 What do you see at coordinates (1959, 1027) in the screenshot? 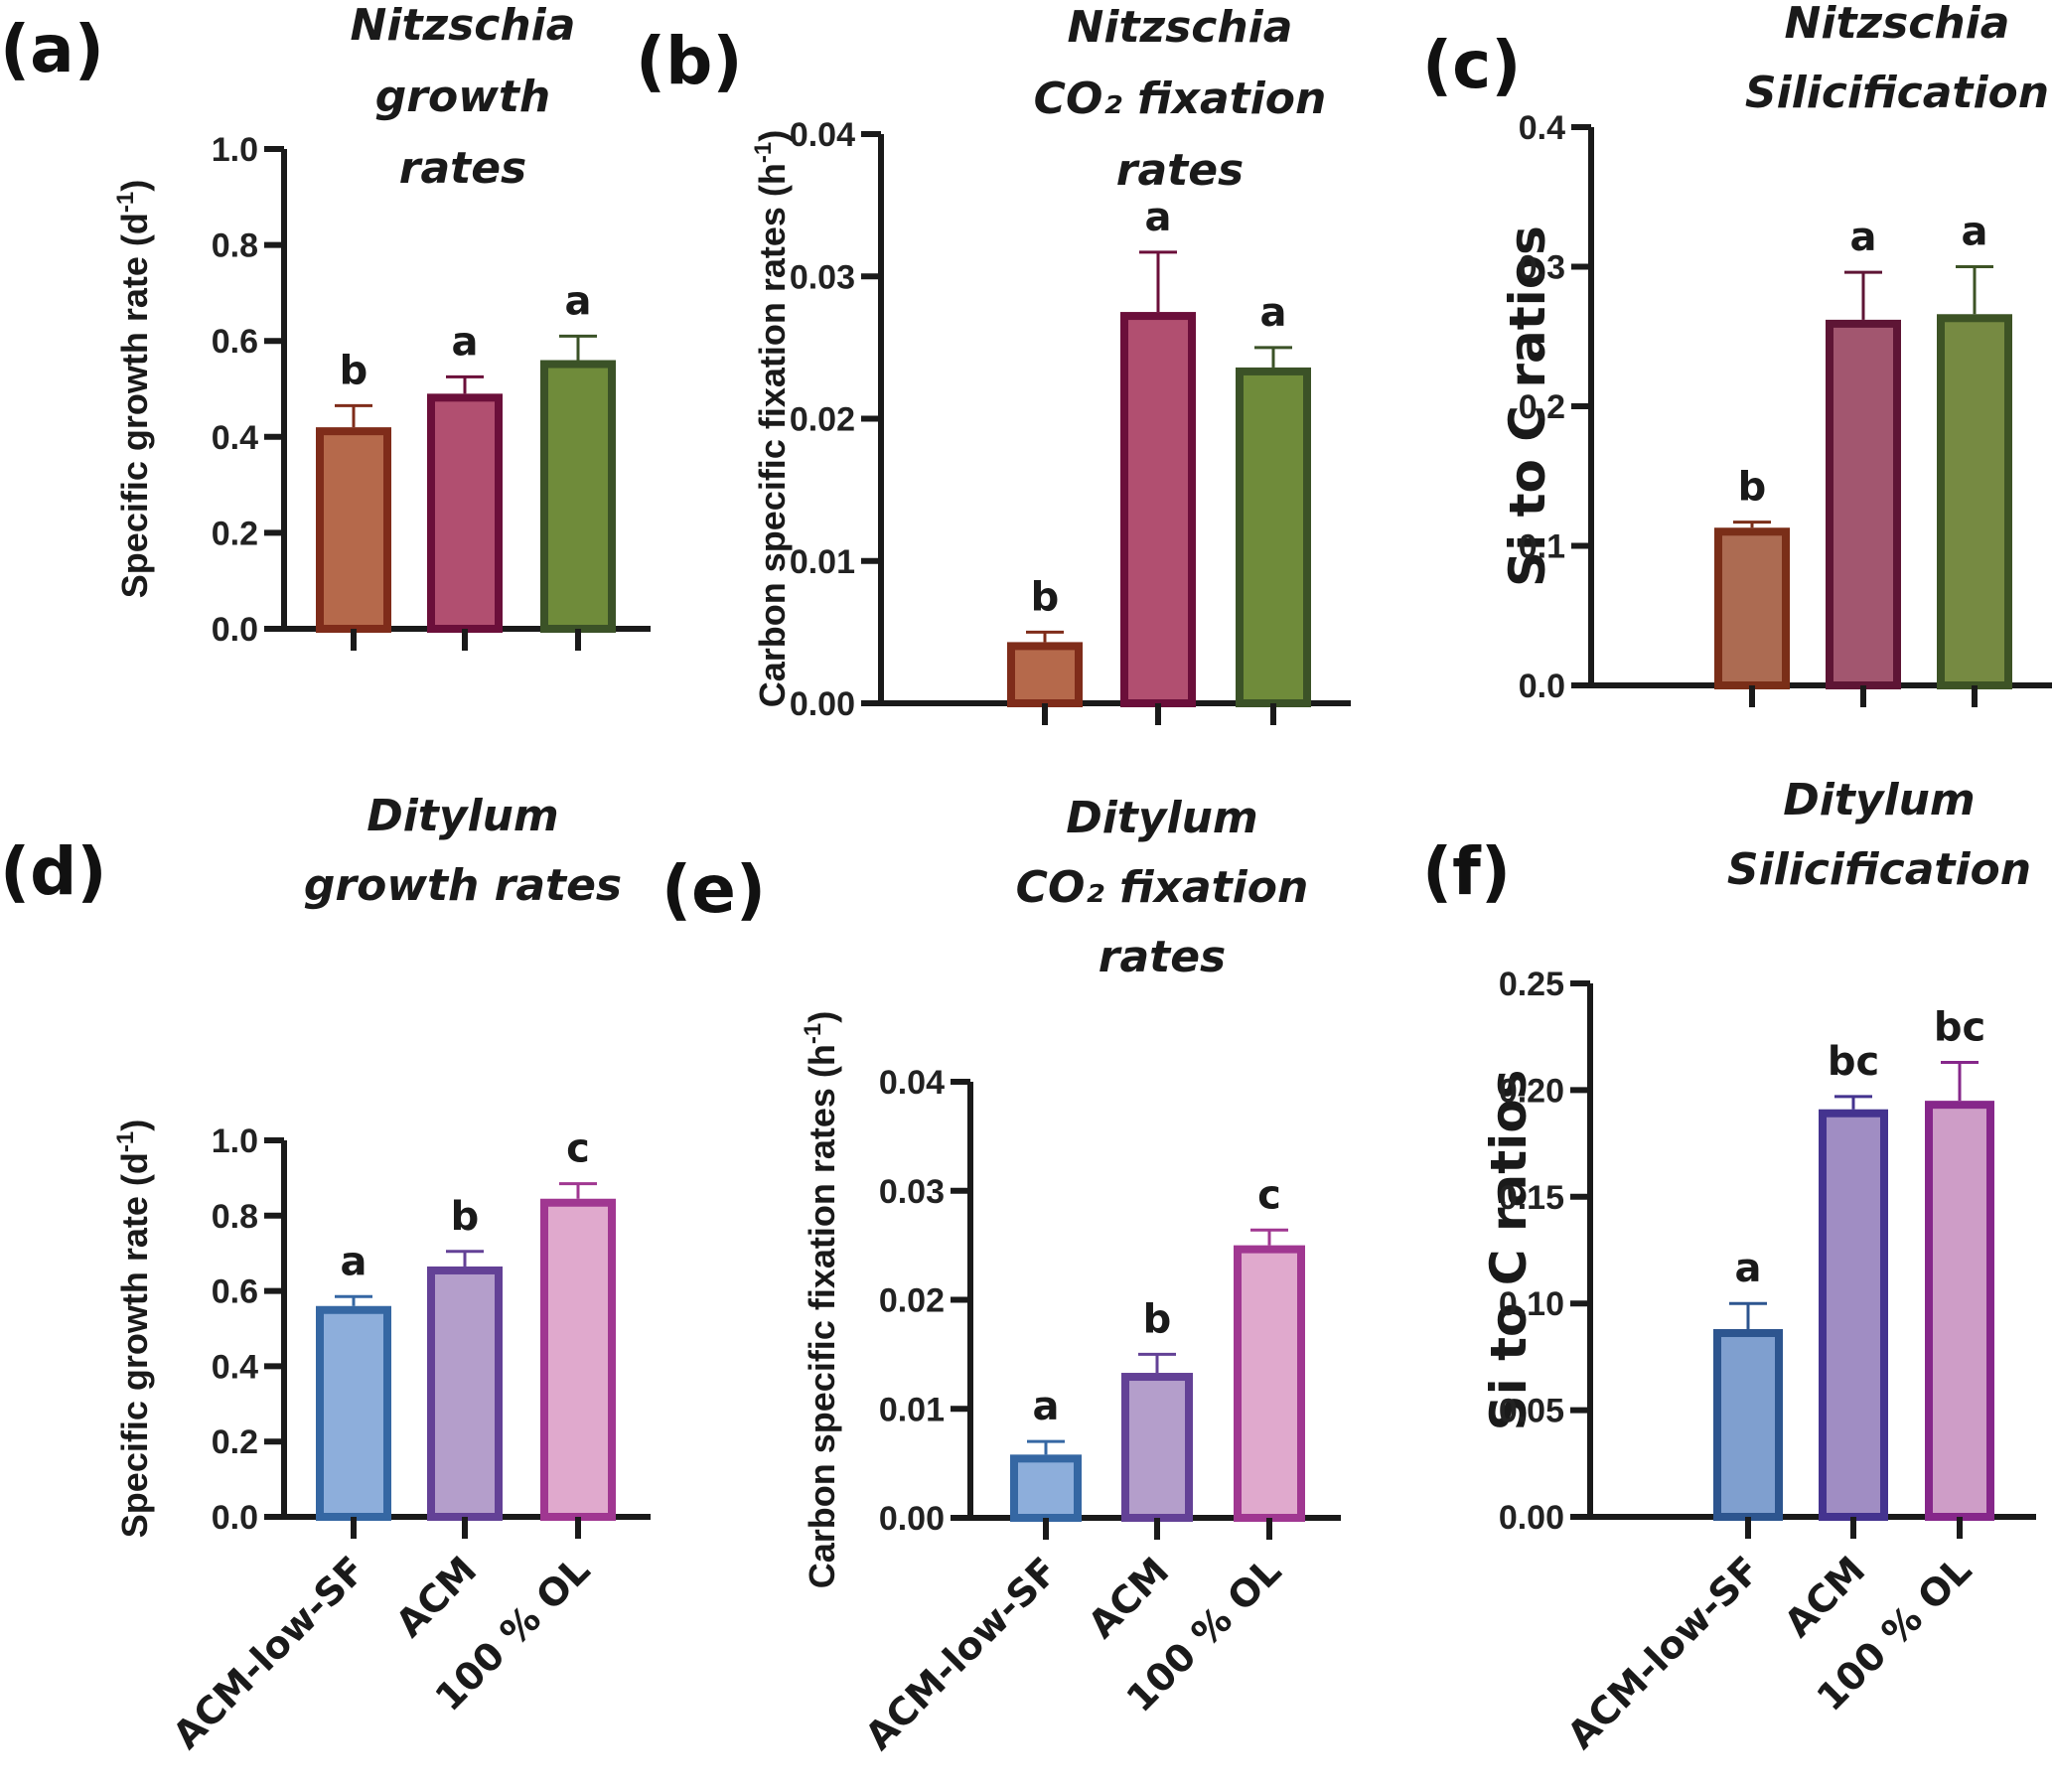
I see `significance-letter: bc` at bounding box center [1959, 1027].